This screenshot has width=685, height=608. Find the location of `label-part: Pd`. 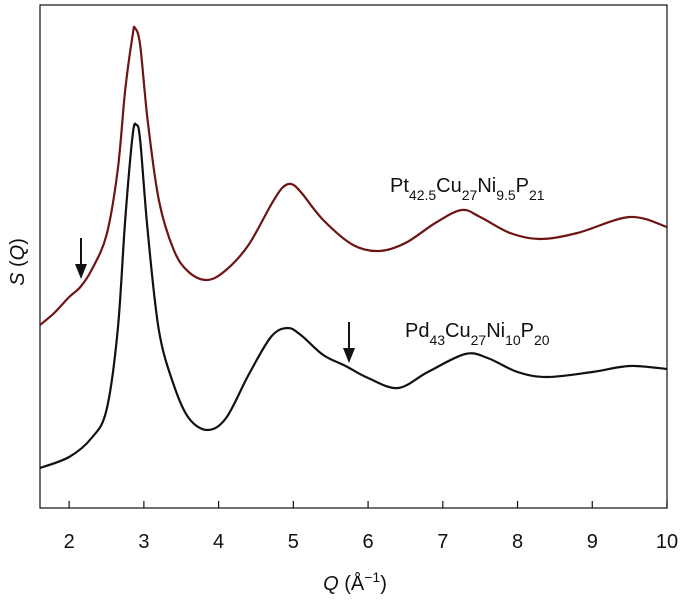

label-part: Pd is located at coordinates (417, 331).